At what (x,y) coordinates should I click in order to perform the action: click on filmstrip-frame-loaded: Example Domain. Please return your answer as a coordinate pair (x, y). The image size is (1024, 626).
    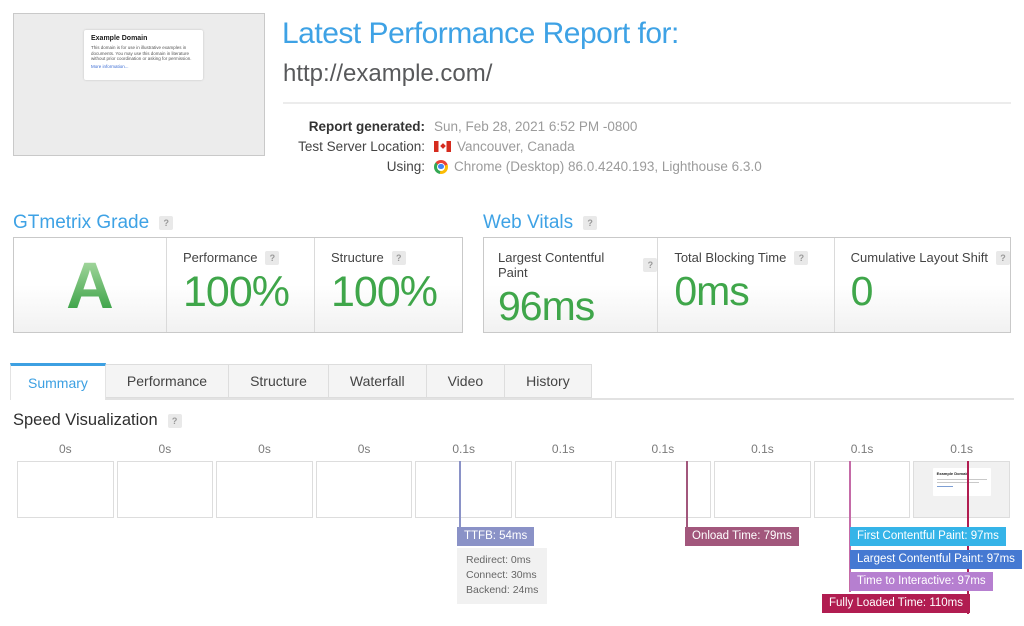
    Looking at the image, I should click on (961, 489).